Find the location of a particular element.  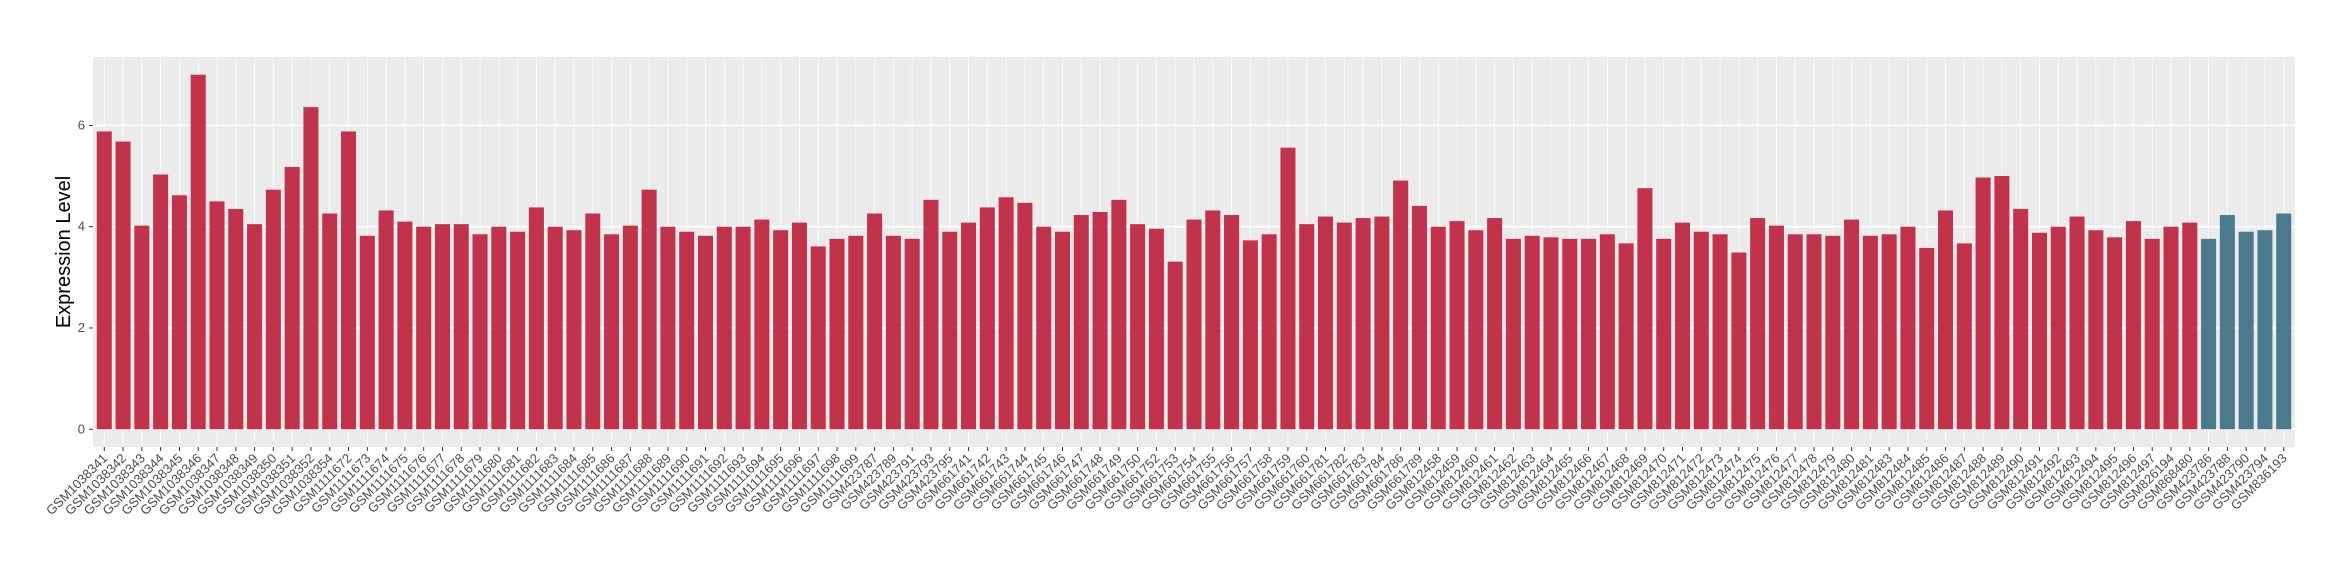

y-tick-label: 0 is located at coordinates (81, 428).